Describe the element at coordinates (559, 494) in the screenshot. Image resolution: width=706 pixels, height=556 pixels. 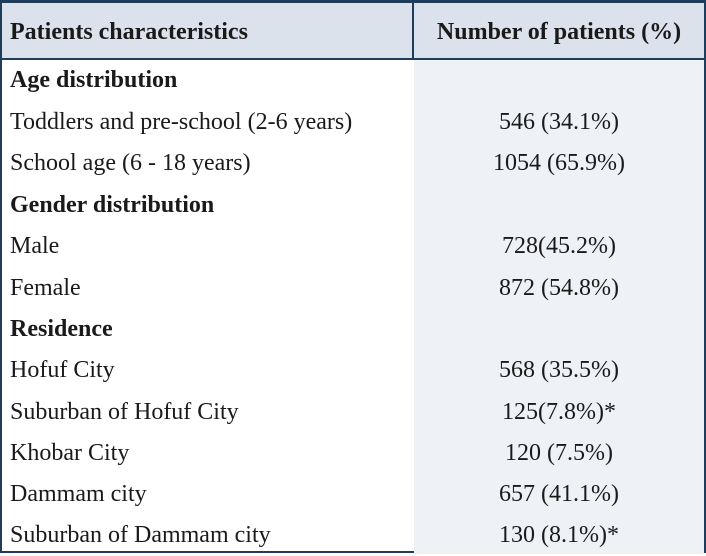
I see `row-value: 657 (41.1%)` at that location.